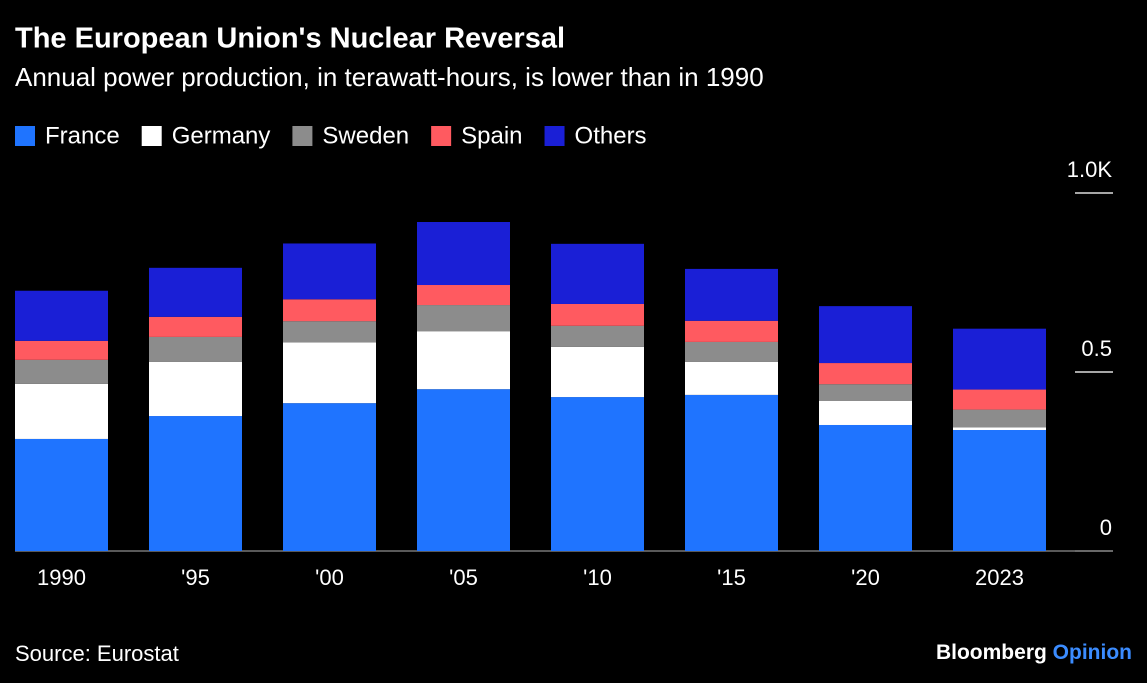 The width and height of the screenshot is (1147, 683). What do you see at coordinates (999, 577) in the screenshot?
I see `x-tick-label: 2023` at bounding box center [999, 577].